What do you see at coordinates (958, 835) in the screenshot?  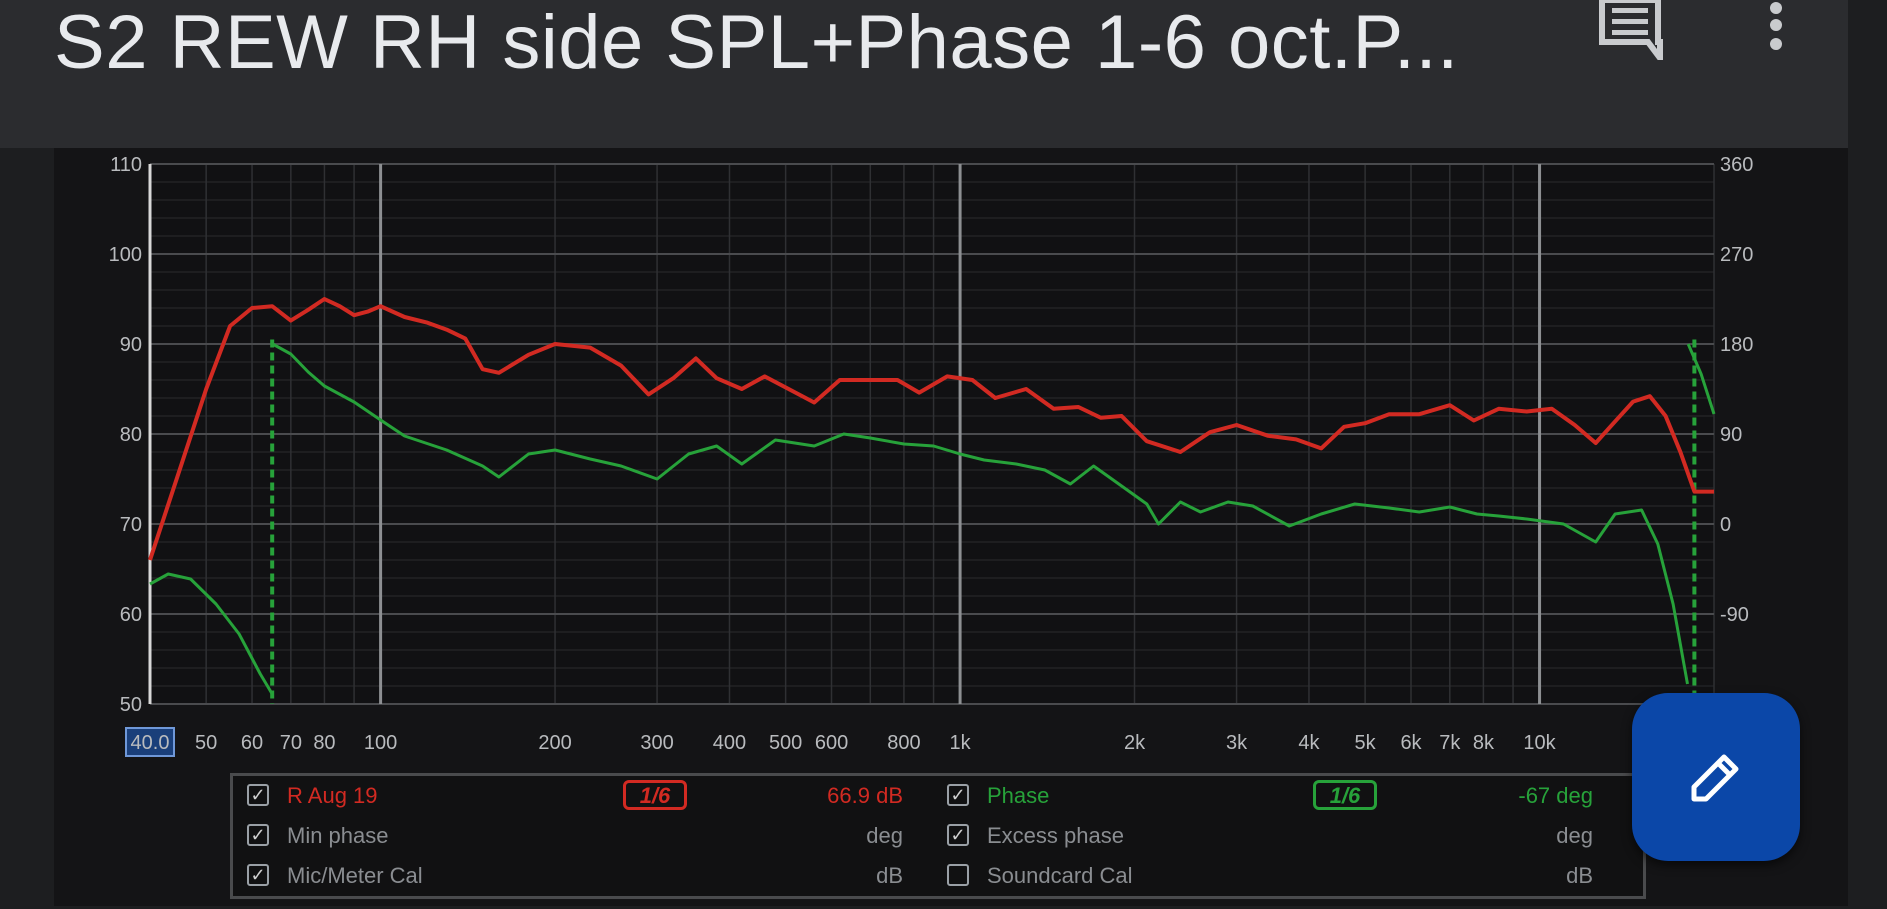 I see `legend-checkbox-excess-phase: ✓` at bounding box center [958, 835].